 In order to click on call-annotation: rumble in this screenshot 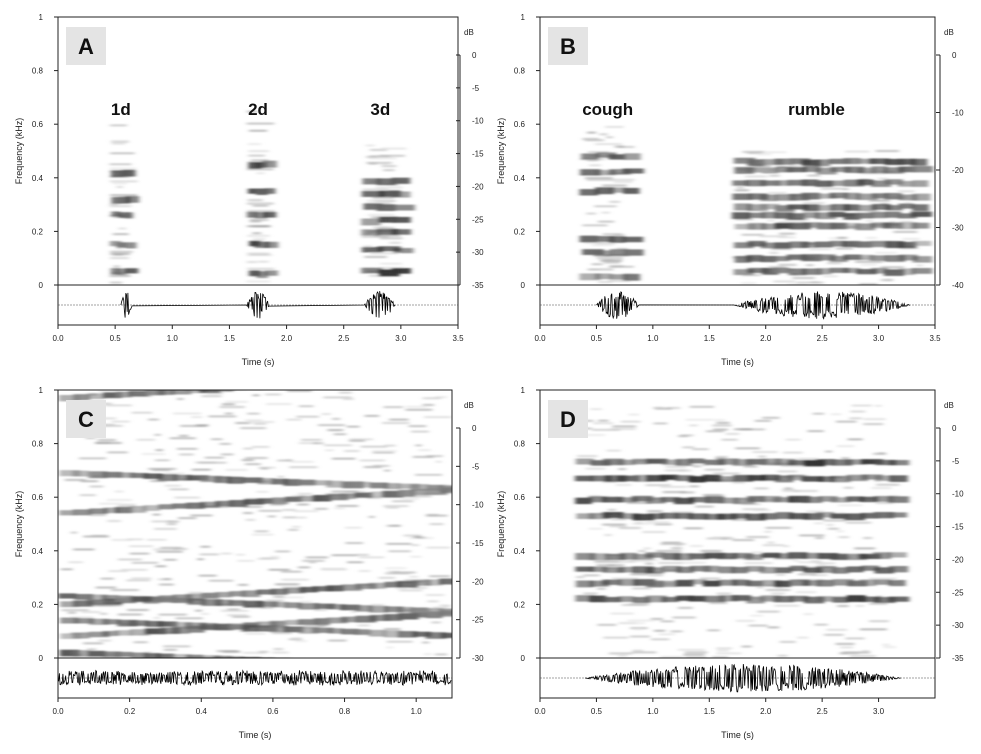, I will do `click(816, 109)`.